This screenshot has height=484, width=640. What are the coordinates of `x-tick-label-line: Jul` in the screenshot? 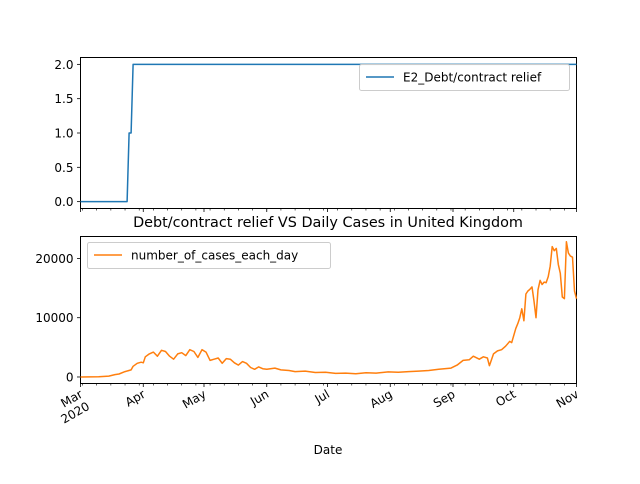 It's located at (322, 397).